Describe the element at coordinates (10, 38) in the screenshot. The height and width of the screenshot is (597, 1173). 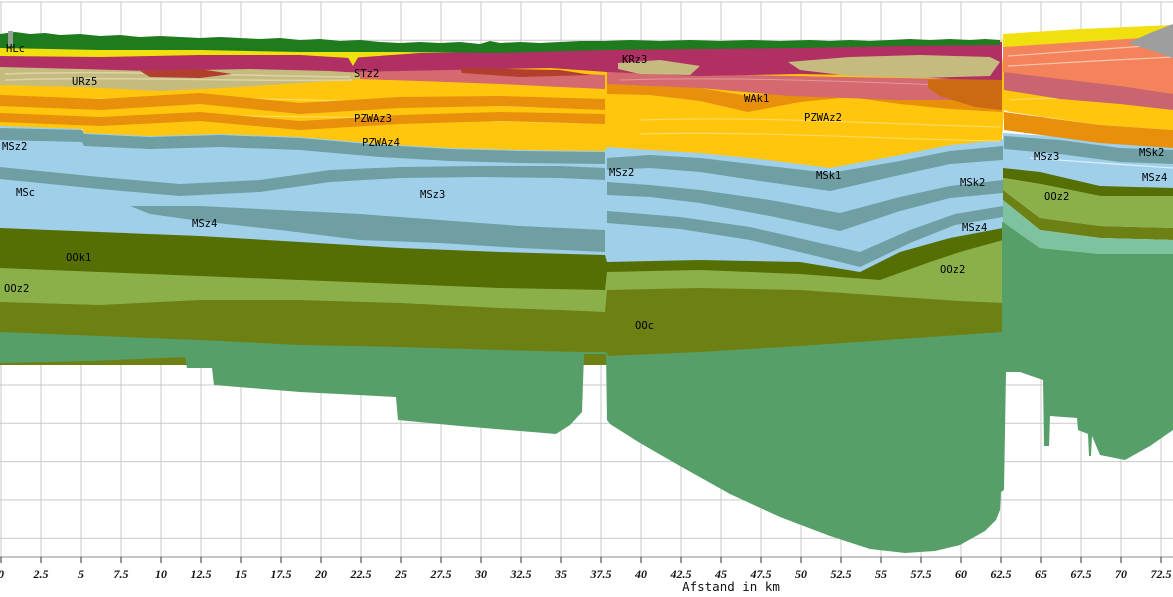
I see `gray-tower` at that location.